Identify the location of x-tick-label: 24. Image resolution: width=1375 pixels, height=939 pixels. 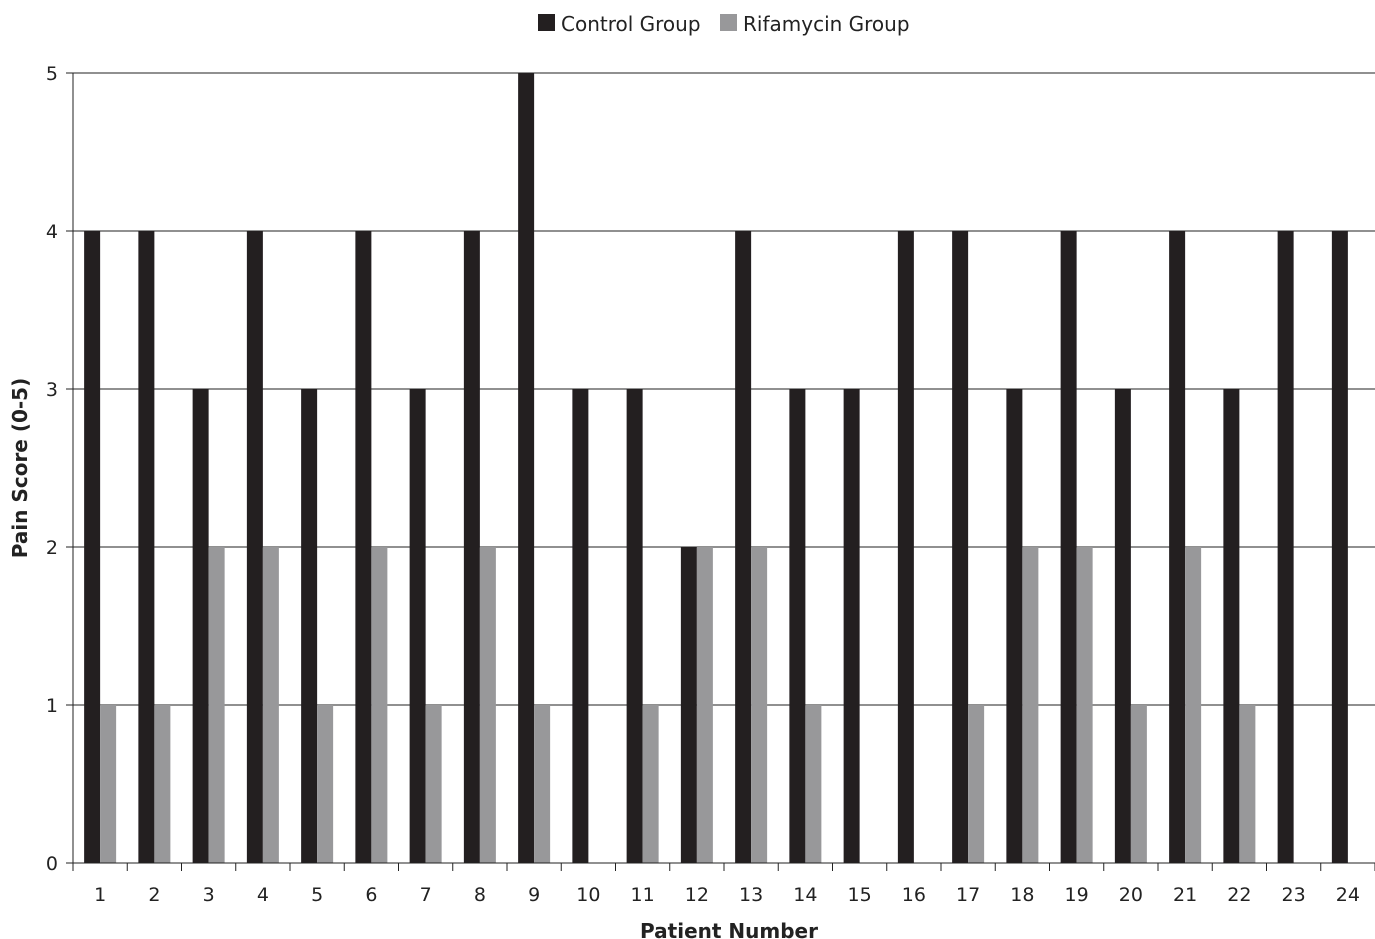
(1348, 895).